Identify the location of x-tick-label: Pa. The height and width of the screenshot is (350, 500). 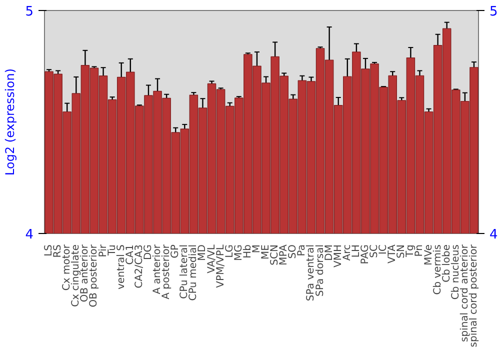
(302, 250).